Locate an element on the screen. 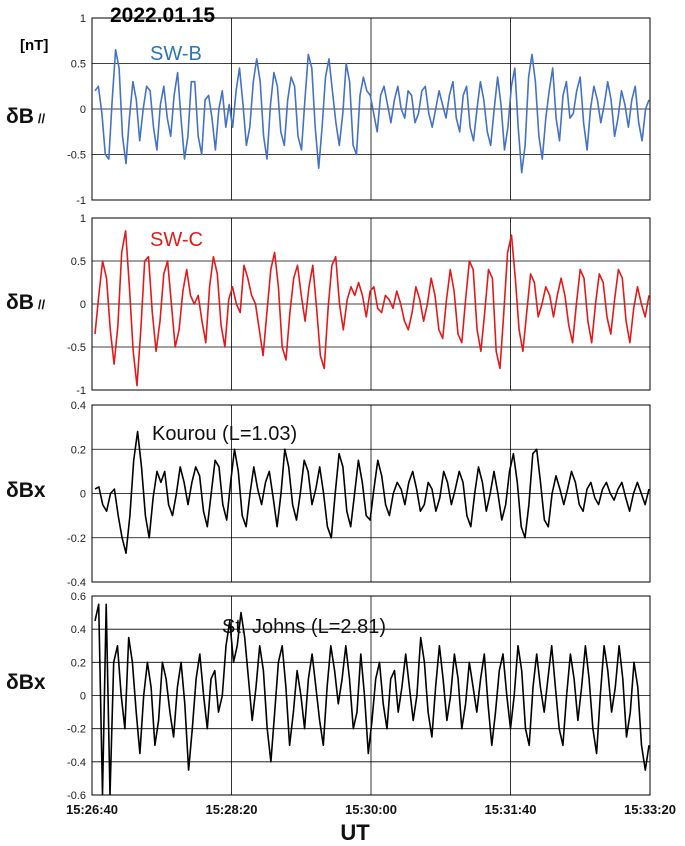  series-annotation: St. Johns (L=2.81) is located at coordinates (304, 627).